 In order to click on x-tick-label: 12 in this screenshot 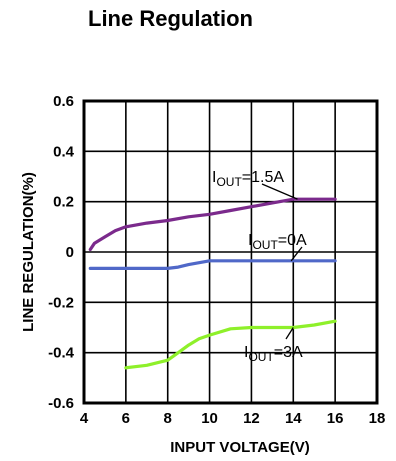, I will do `click(251, 418)`.